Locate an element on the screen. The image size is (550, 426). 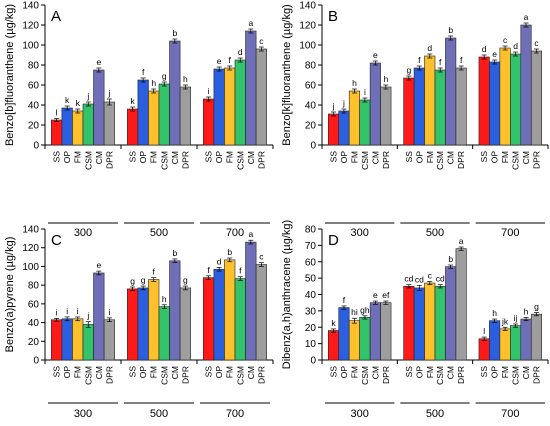
y-tick-label: 100 is located at coordinates (307, 46).